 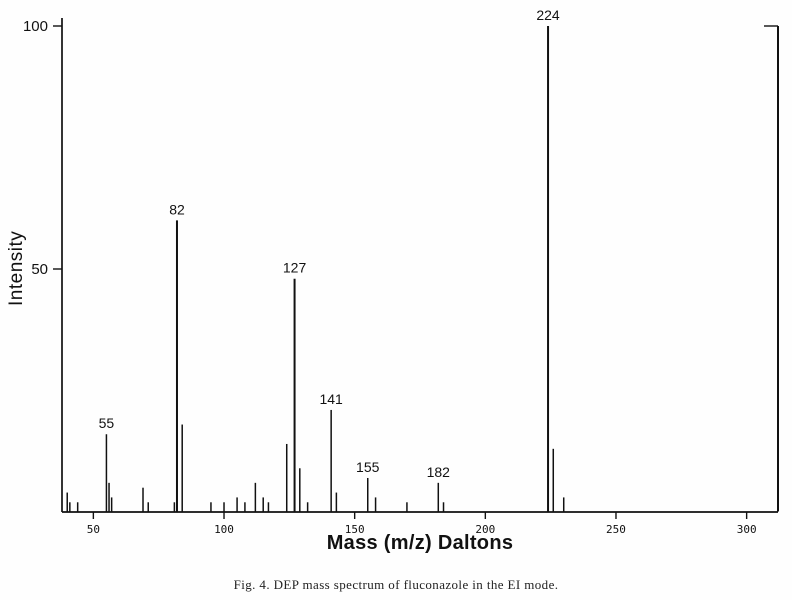 What do you see at coordinates (39, 269) in the screenshot?
I see `y-tick-label: 50` at bounding box center [39, 269].